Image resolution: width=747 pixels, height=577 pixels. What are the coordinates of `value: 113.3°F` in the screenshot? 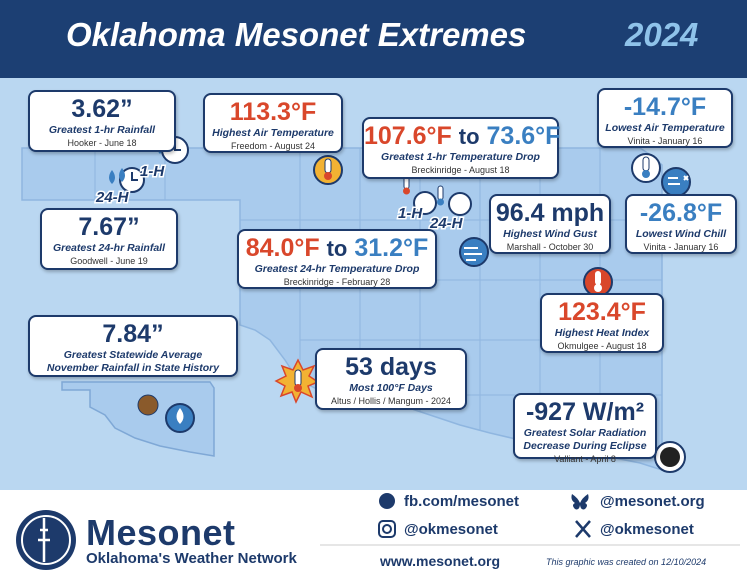 It's located at (273, 112).